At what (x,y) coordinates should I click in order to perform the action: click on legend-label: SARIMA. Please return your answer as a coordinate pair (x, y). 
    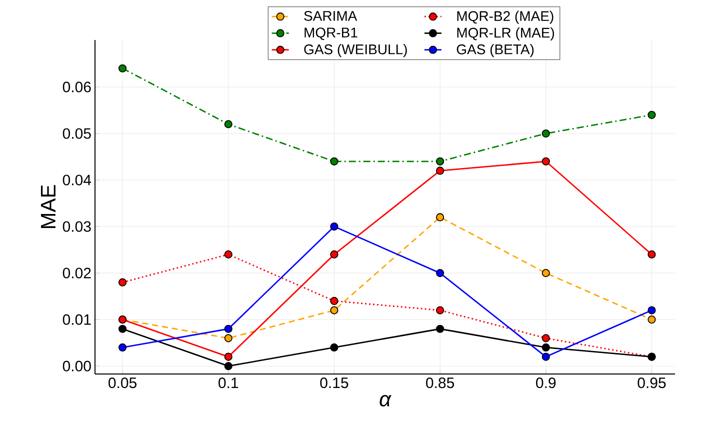
    Looking at the image, I should click on (331, 15).